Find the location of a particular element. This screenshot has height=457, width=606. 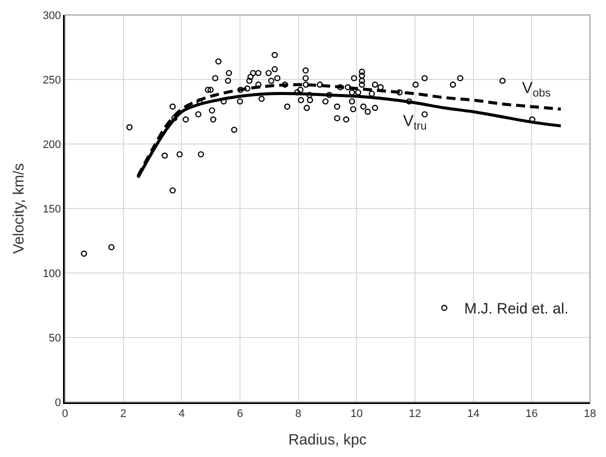

x-tick-label: 6 is located at coordinates (240, 414).